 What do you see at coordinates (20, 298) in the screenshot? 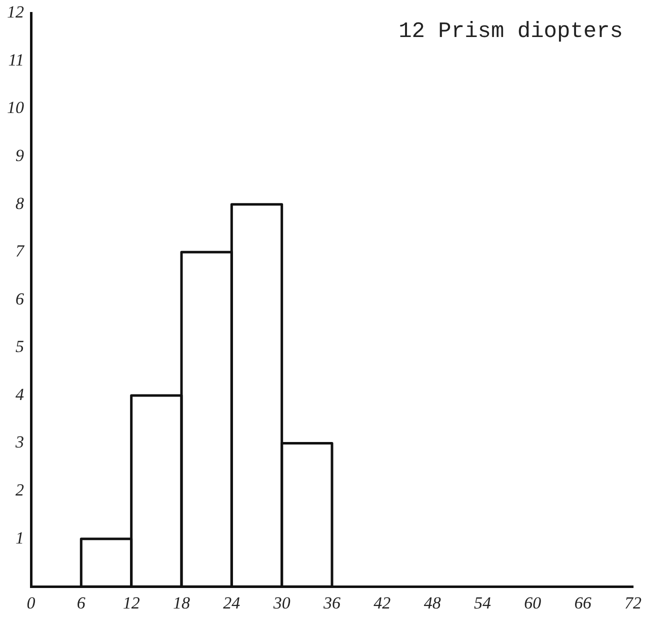
I see `y-tick-label: 6` at bounding box center [20, 298].